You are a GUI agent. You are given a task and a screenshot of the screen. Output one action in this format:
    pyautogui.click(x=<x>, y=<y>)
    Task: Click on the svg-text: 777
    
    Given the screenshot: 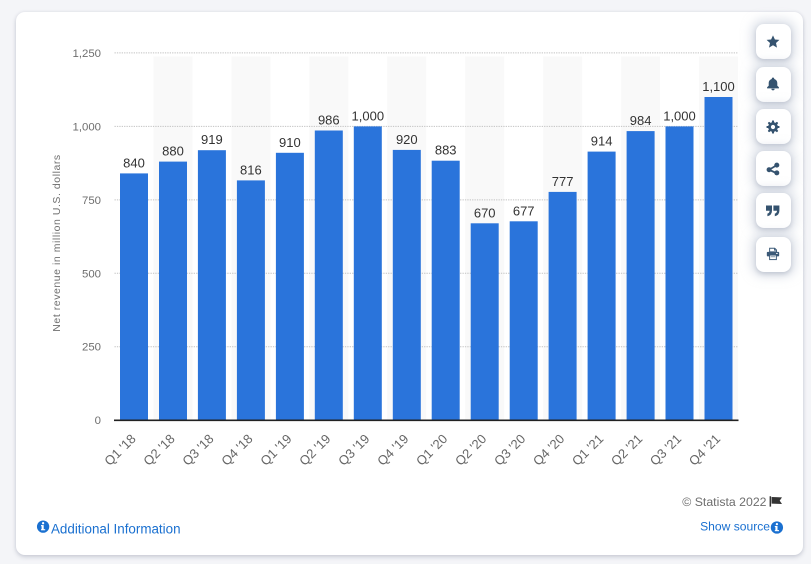 What is the action you would take?
    pyautogui.click(x=563, y=181)
    